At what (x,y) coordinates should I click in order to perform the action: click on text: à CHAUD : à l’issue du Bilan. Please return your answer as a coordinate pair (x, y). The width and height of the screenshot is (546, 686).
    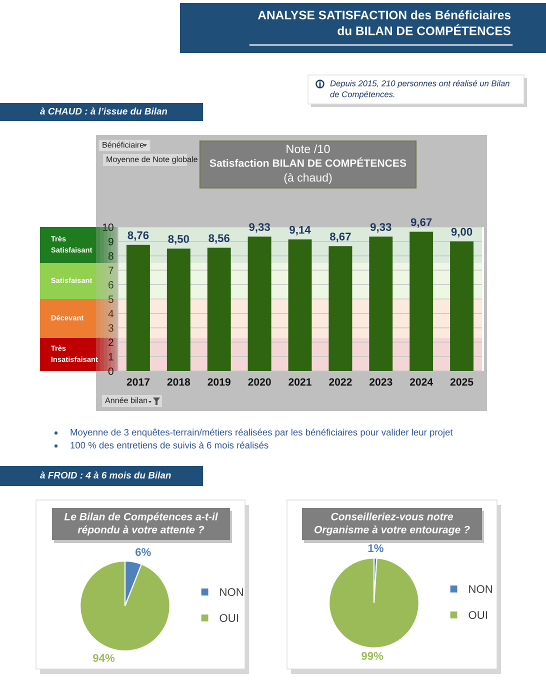
    Looking at the image, I should click on (104, 111).